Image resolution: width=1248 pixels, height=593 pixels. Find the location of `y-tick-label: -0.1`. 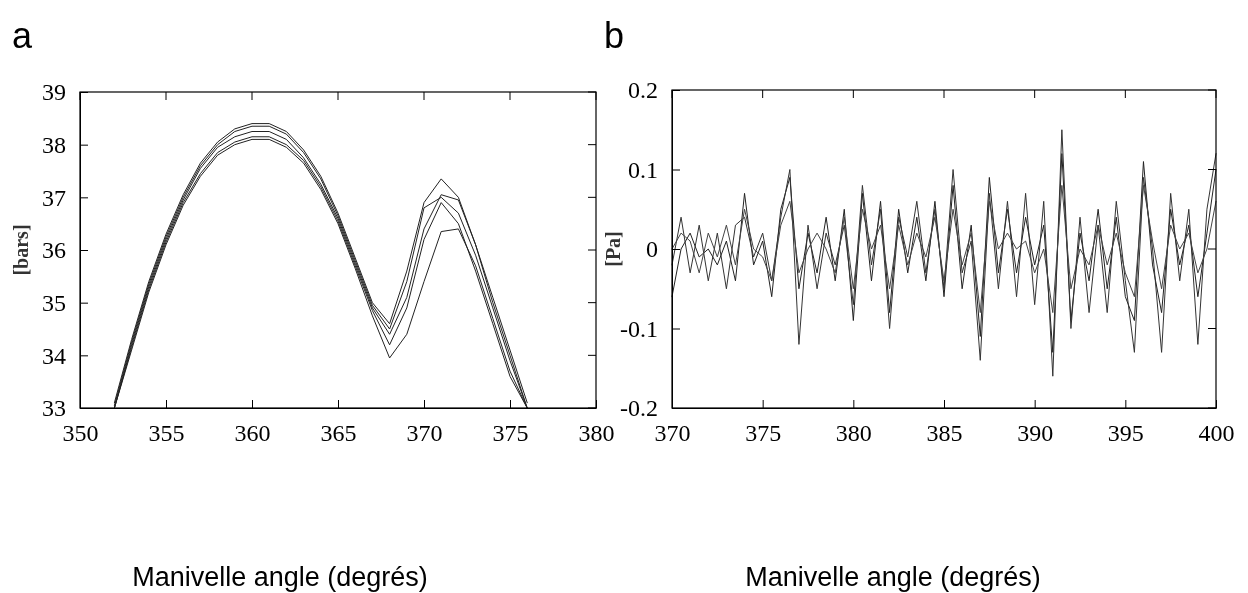

y-tick-label: -0.1 is located at coordinates (639, 328).